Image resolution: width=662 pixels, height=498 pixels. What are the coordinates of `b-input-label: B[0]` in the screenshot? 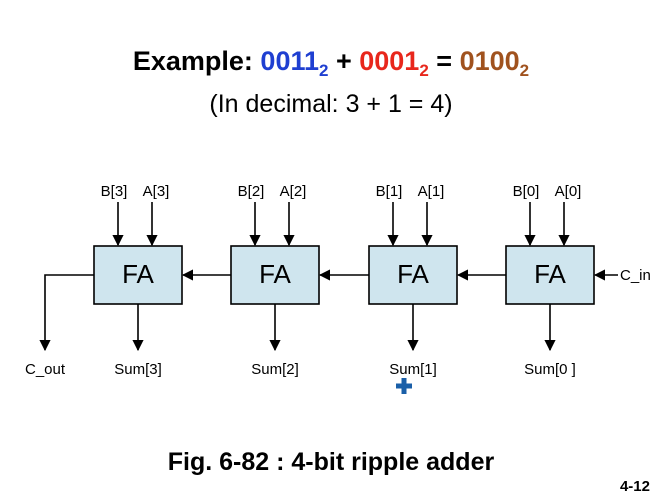 It's located at (526, 191).